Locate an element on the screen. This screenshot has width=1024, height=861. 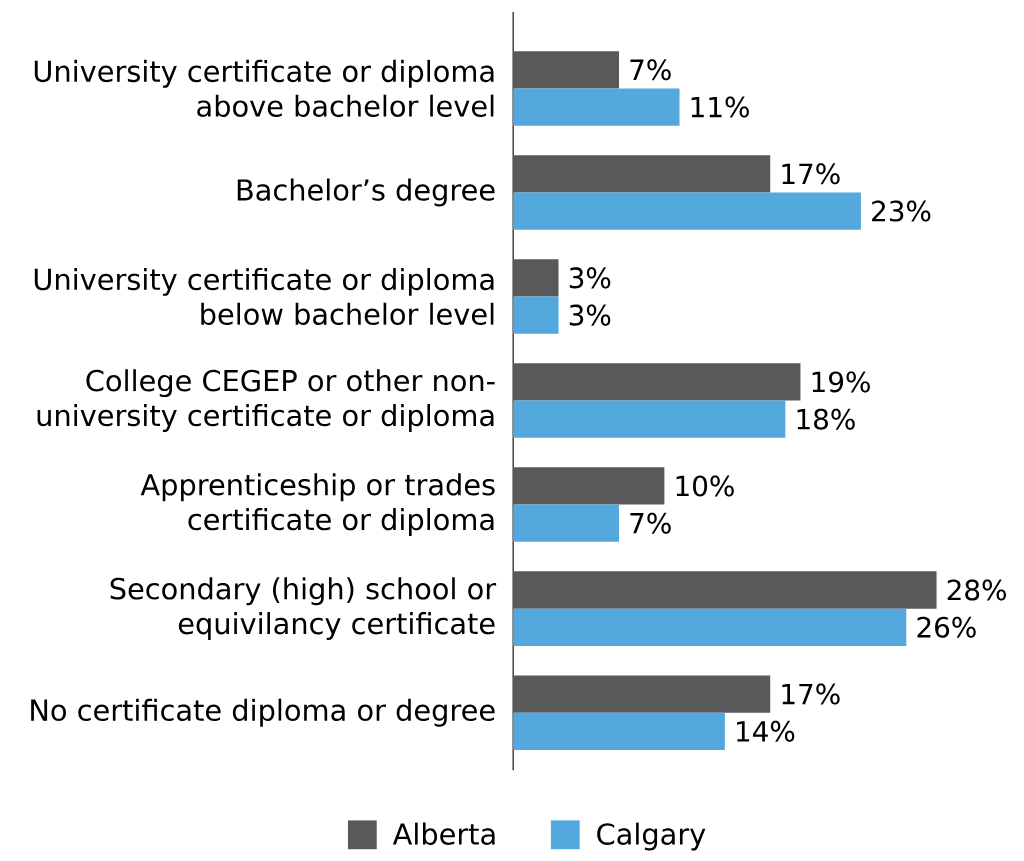
data-label: 26% is located at coordinates (946, 627).